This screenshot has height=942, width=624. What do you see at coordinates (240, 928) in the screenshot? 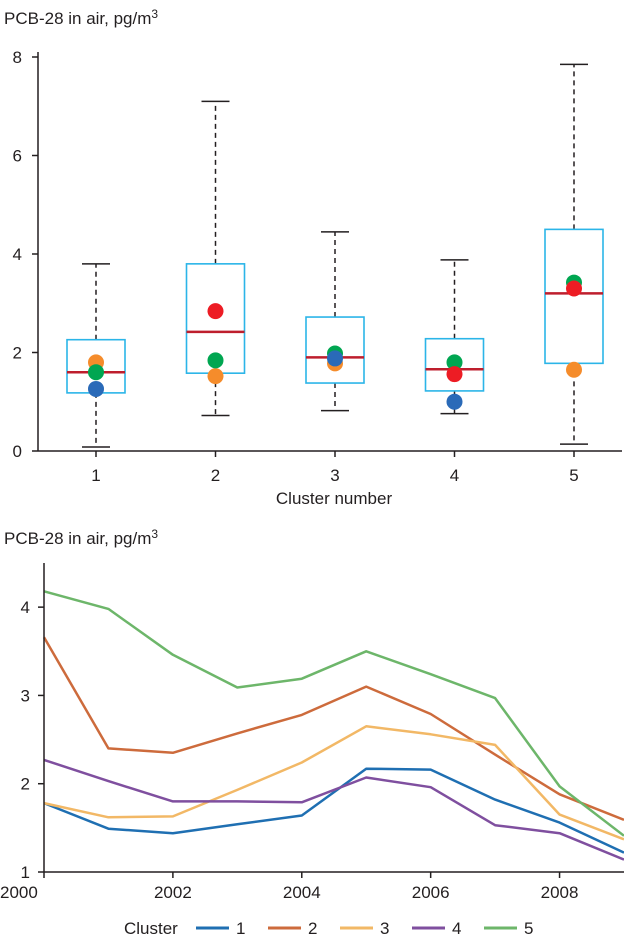
I see `legend-label: 1` at bounding box center [240, 928].